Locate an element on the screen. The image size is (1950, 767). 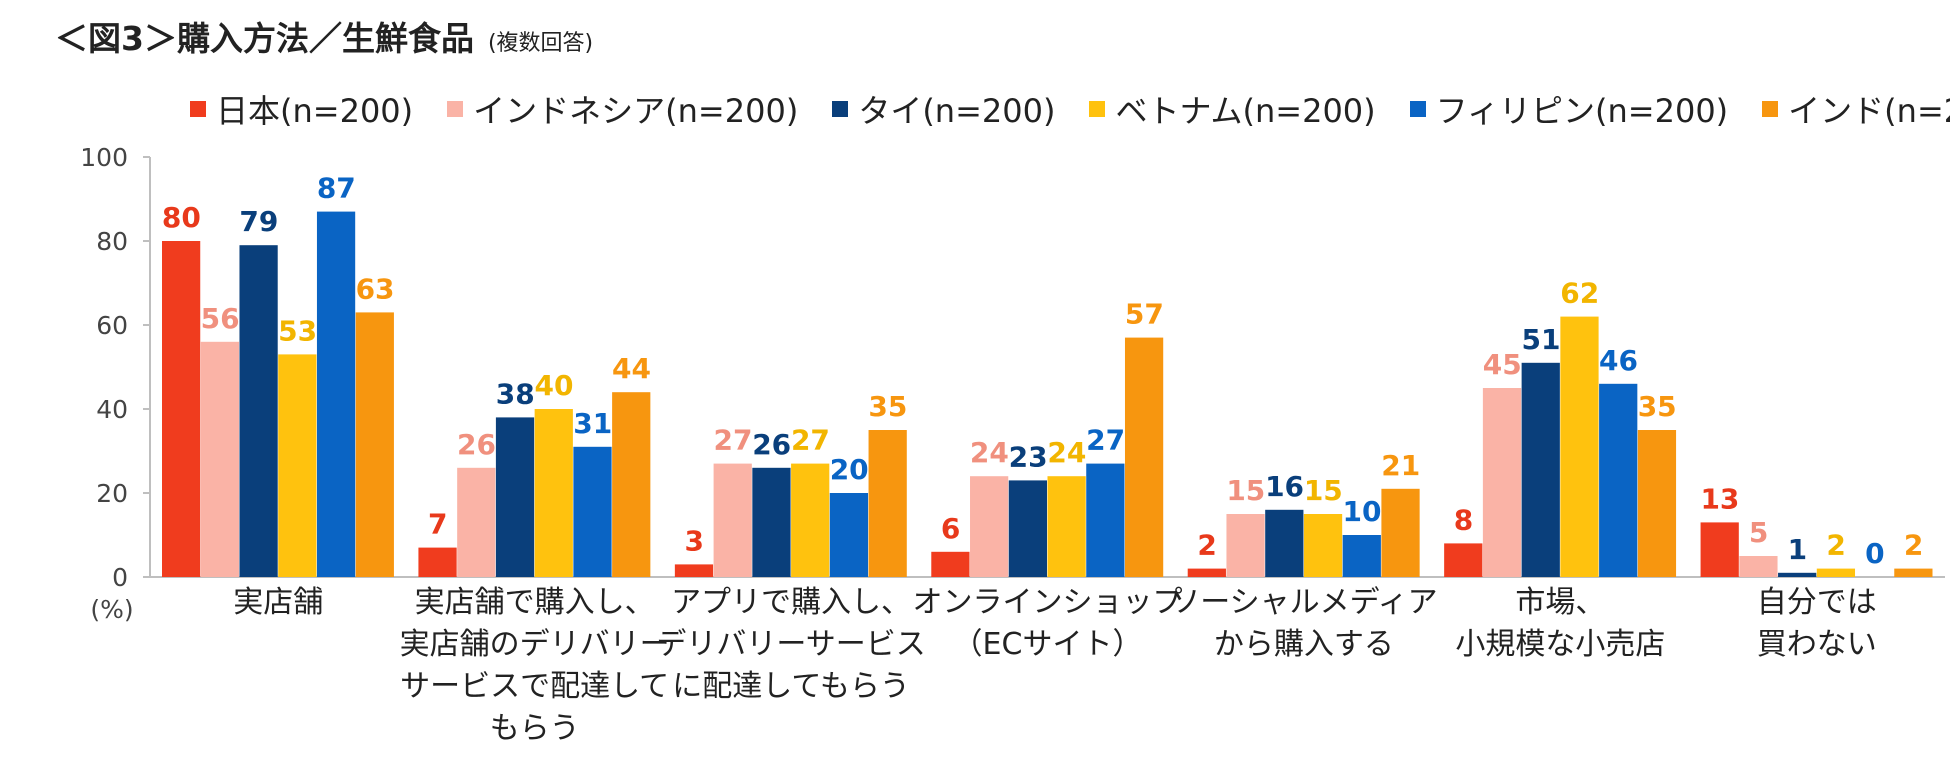
bar-value-label: 7 is located at coordinates (437, 524).